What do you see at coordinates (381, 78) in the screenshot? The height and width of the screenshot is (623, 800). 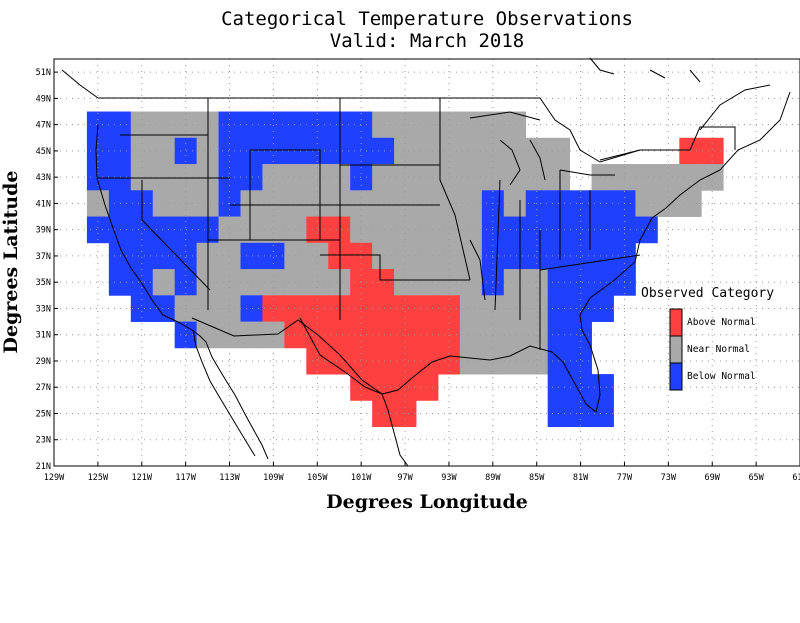 I see `coastline-canada` at bounding box center [381, 78].